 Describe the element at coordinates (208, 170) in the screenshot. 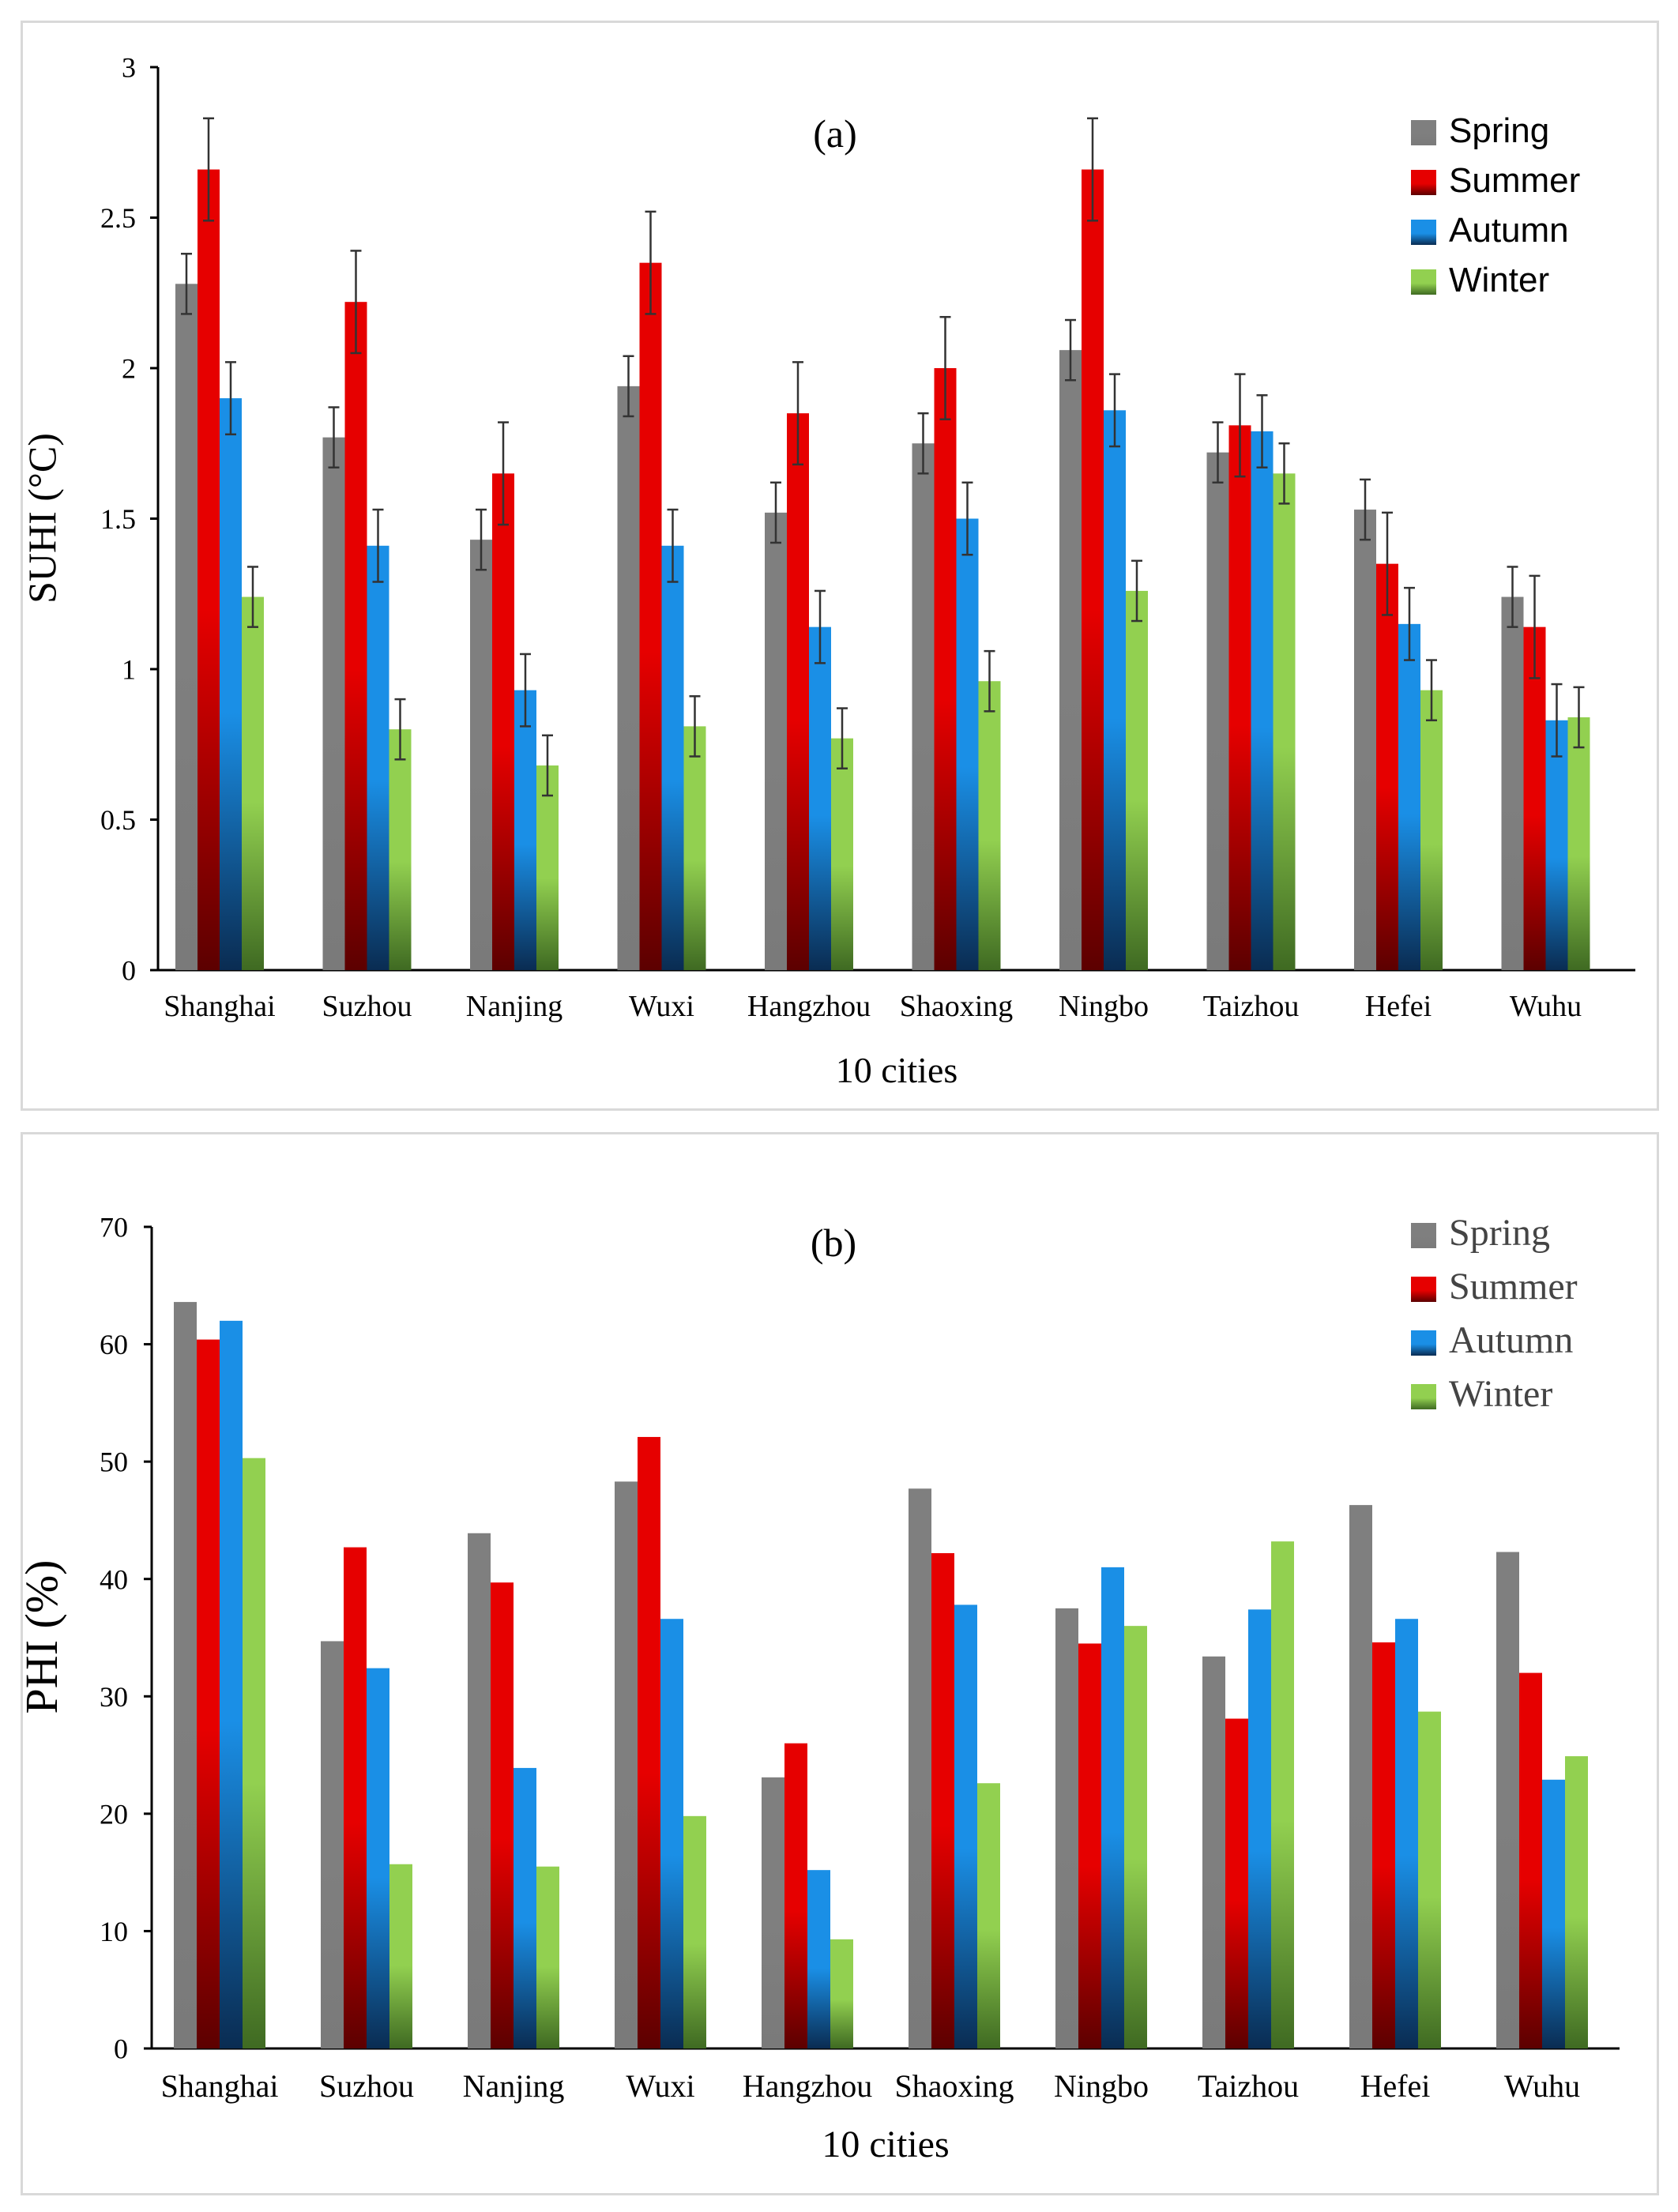

I see `error-bar-summer-shanghai` at that location.